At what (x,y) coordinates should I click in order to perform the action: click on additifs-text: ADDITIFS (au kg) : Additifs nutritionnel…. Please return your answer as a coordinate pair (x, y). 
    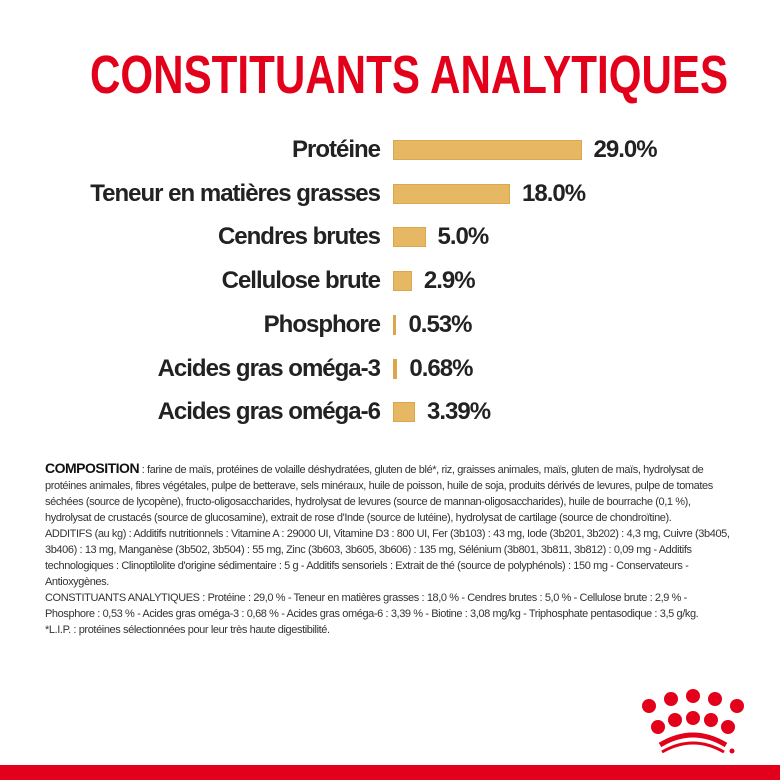
    Looking at the image, I should click on (387, 558).